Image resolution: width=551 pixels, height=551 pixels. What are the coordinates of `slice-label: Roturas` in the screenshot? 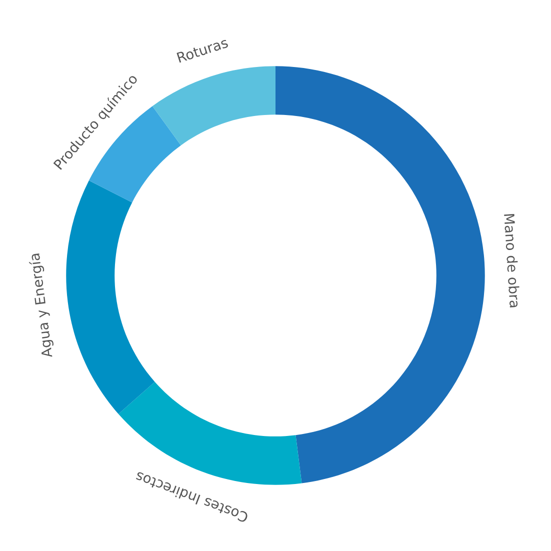 It's located at (202, 50).